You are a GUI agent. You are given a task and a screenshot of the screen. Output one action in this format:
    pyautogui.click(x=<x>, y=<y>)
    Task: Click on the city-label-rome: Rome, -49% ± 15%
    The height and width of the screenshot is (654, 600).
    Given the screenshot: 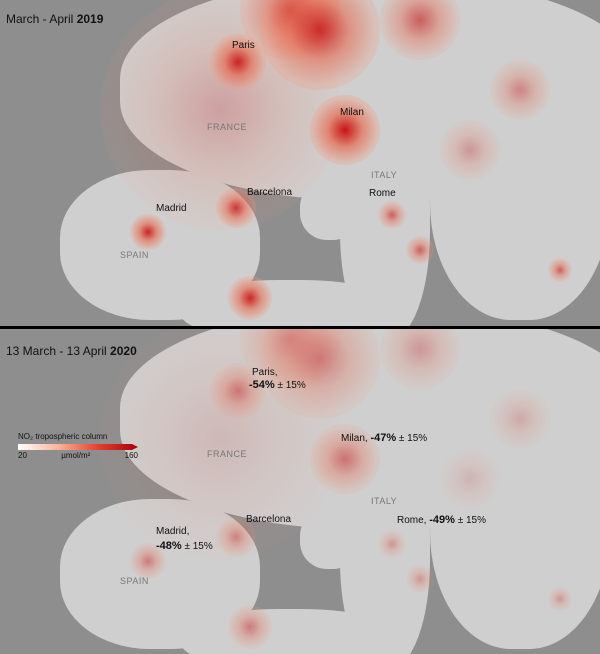 What is the action you would take?
    pyautogui.click(x=441, y=520)
    